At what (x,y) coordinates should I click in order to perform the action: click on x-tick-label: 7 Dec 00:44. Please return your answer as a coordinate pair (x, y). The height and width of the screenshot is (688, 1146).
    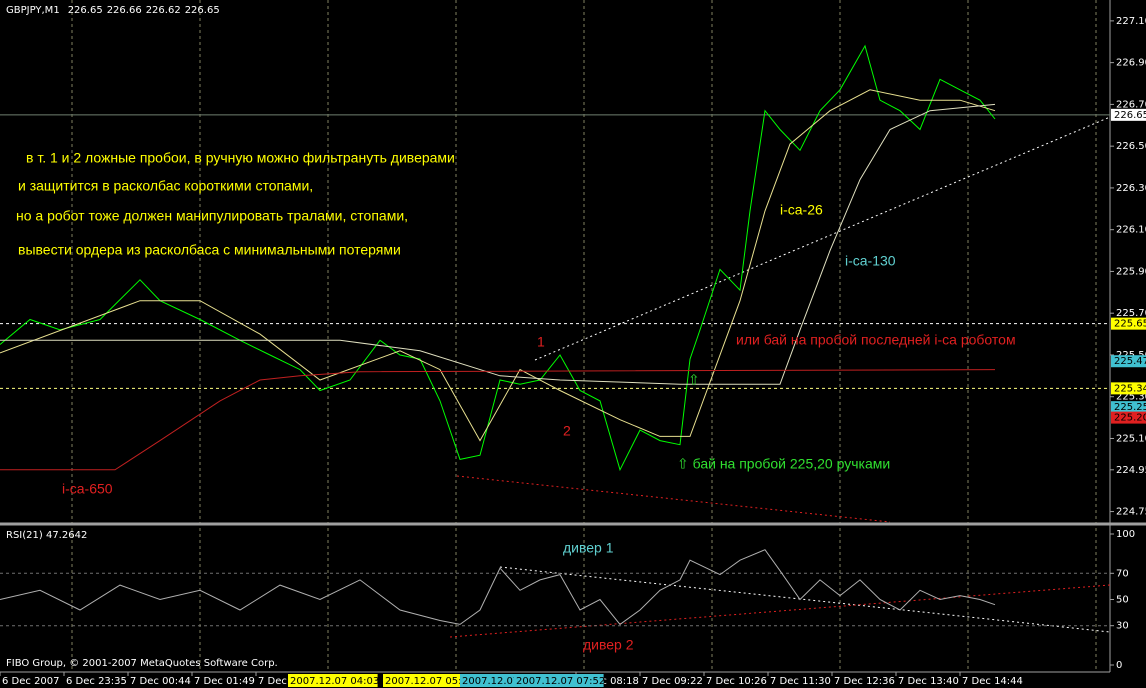
    Looking at the image, I should click on (160, 681).